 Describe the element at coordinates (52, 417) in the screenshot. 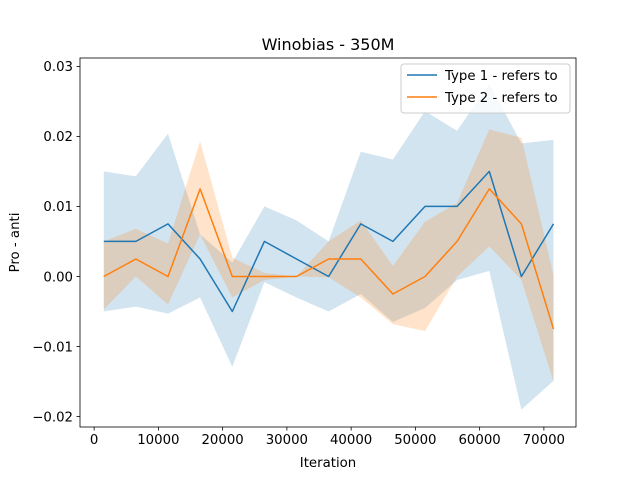

I see `y-tick-label: −0.02` at that location.